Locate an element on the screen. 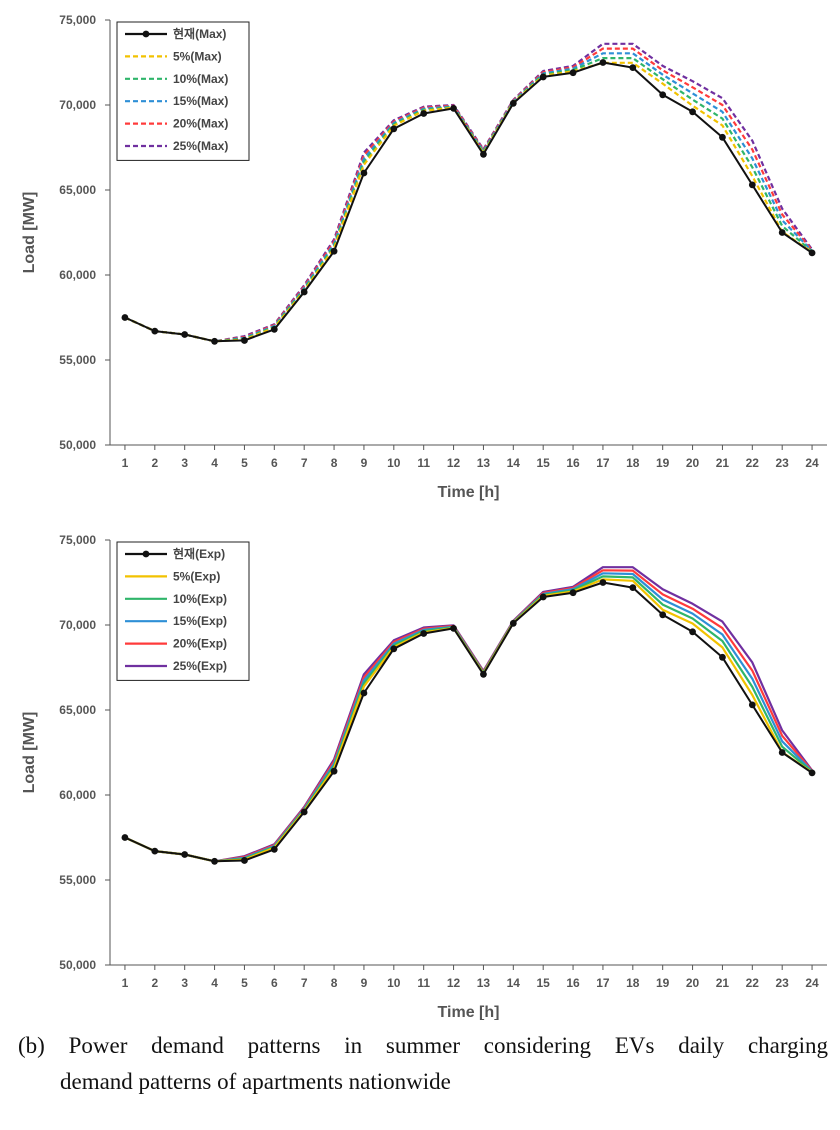 The width and height of the screenshot is (840, 1130). legend-label: 15%(Exp) is located at coordinates (200, 621).